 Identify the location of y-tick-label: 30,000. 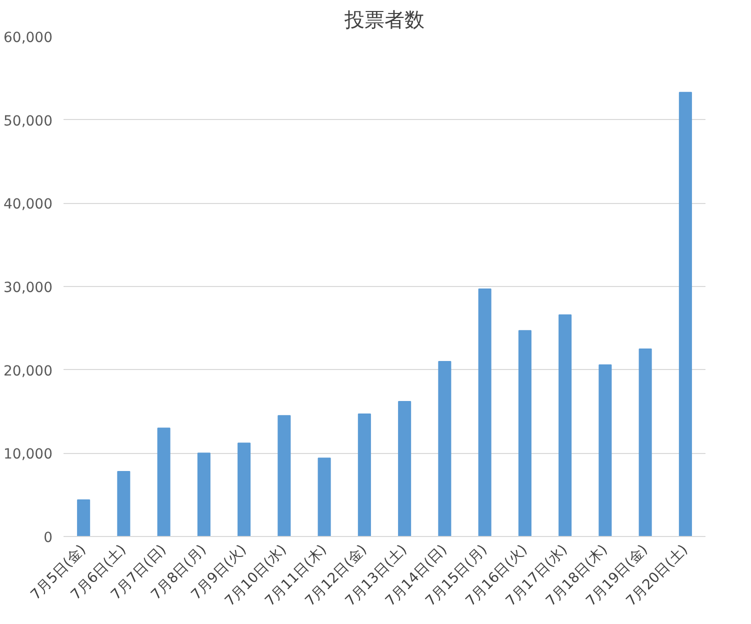
(28, 288).